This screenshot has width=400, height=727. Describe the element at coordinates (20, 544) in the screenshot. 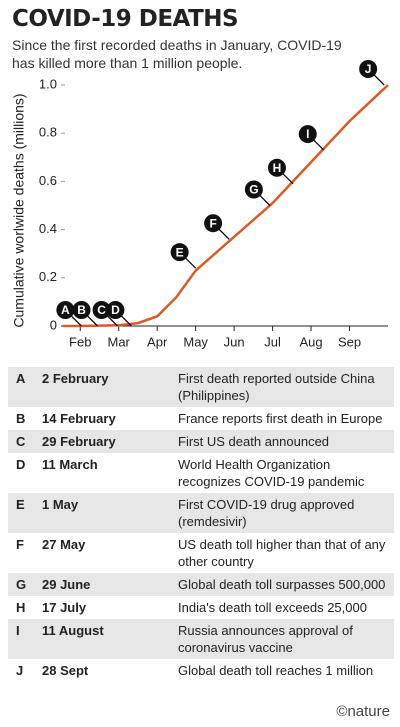

I see `event-letter: F` at that location.